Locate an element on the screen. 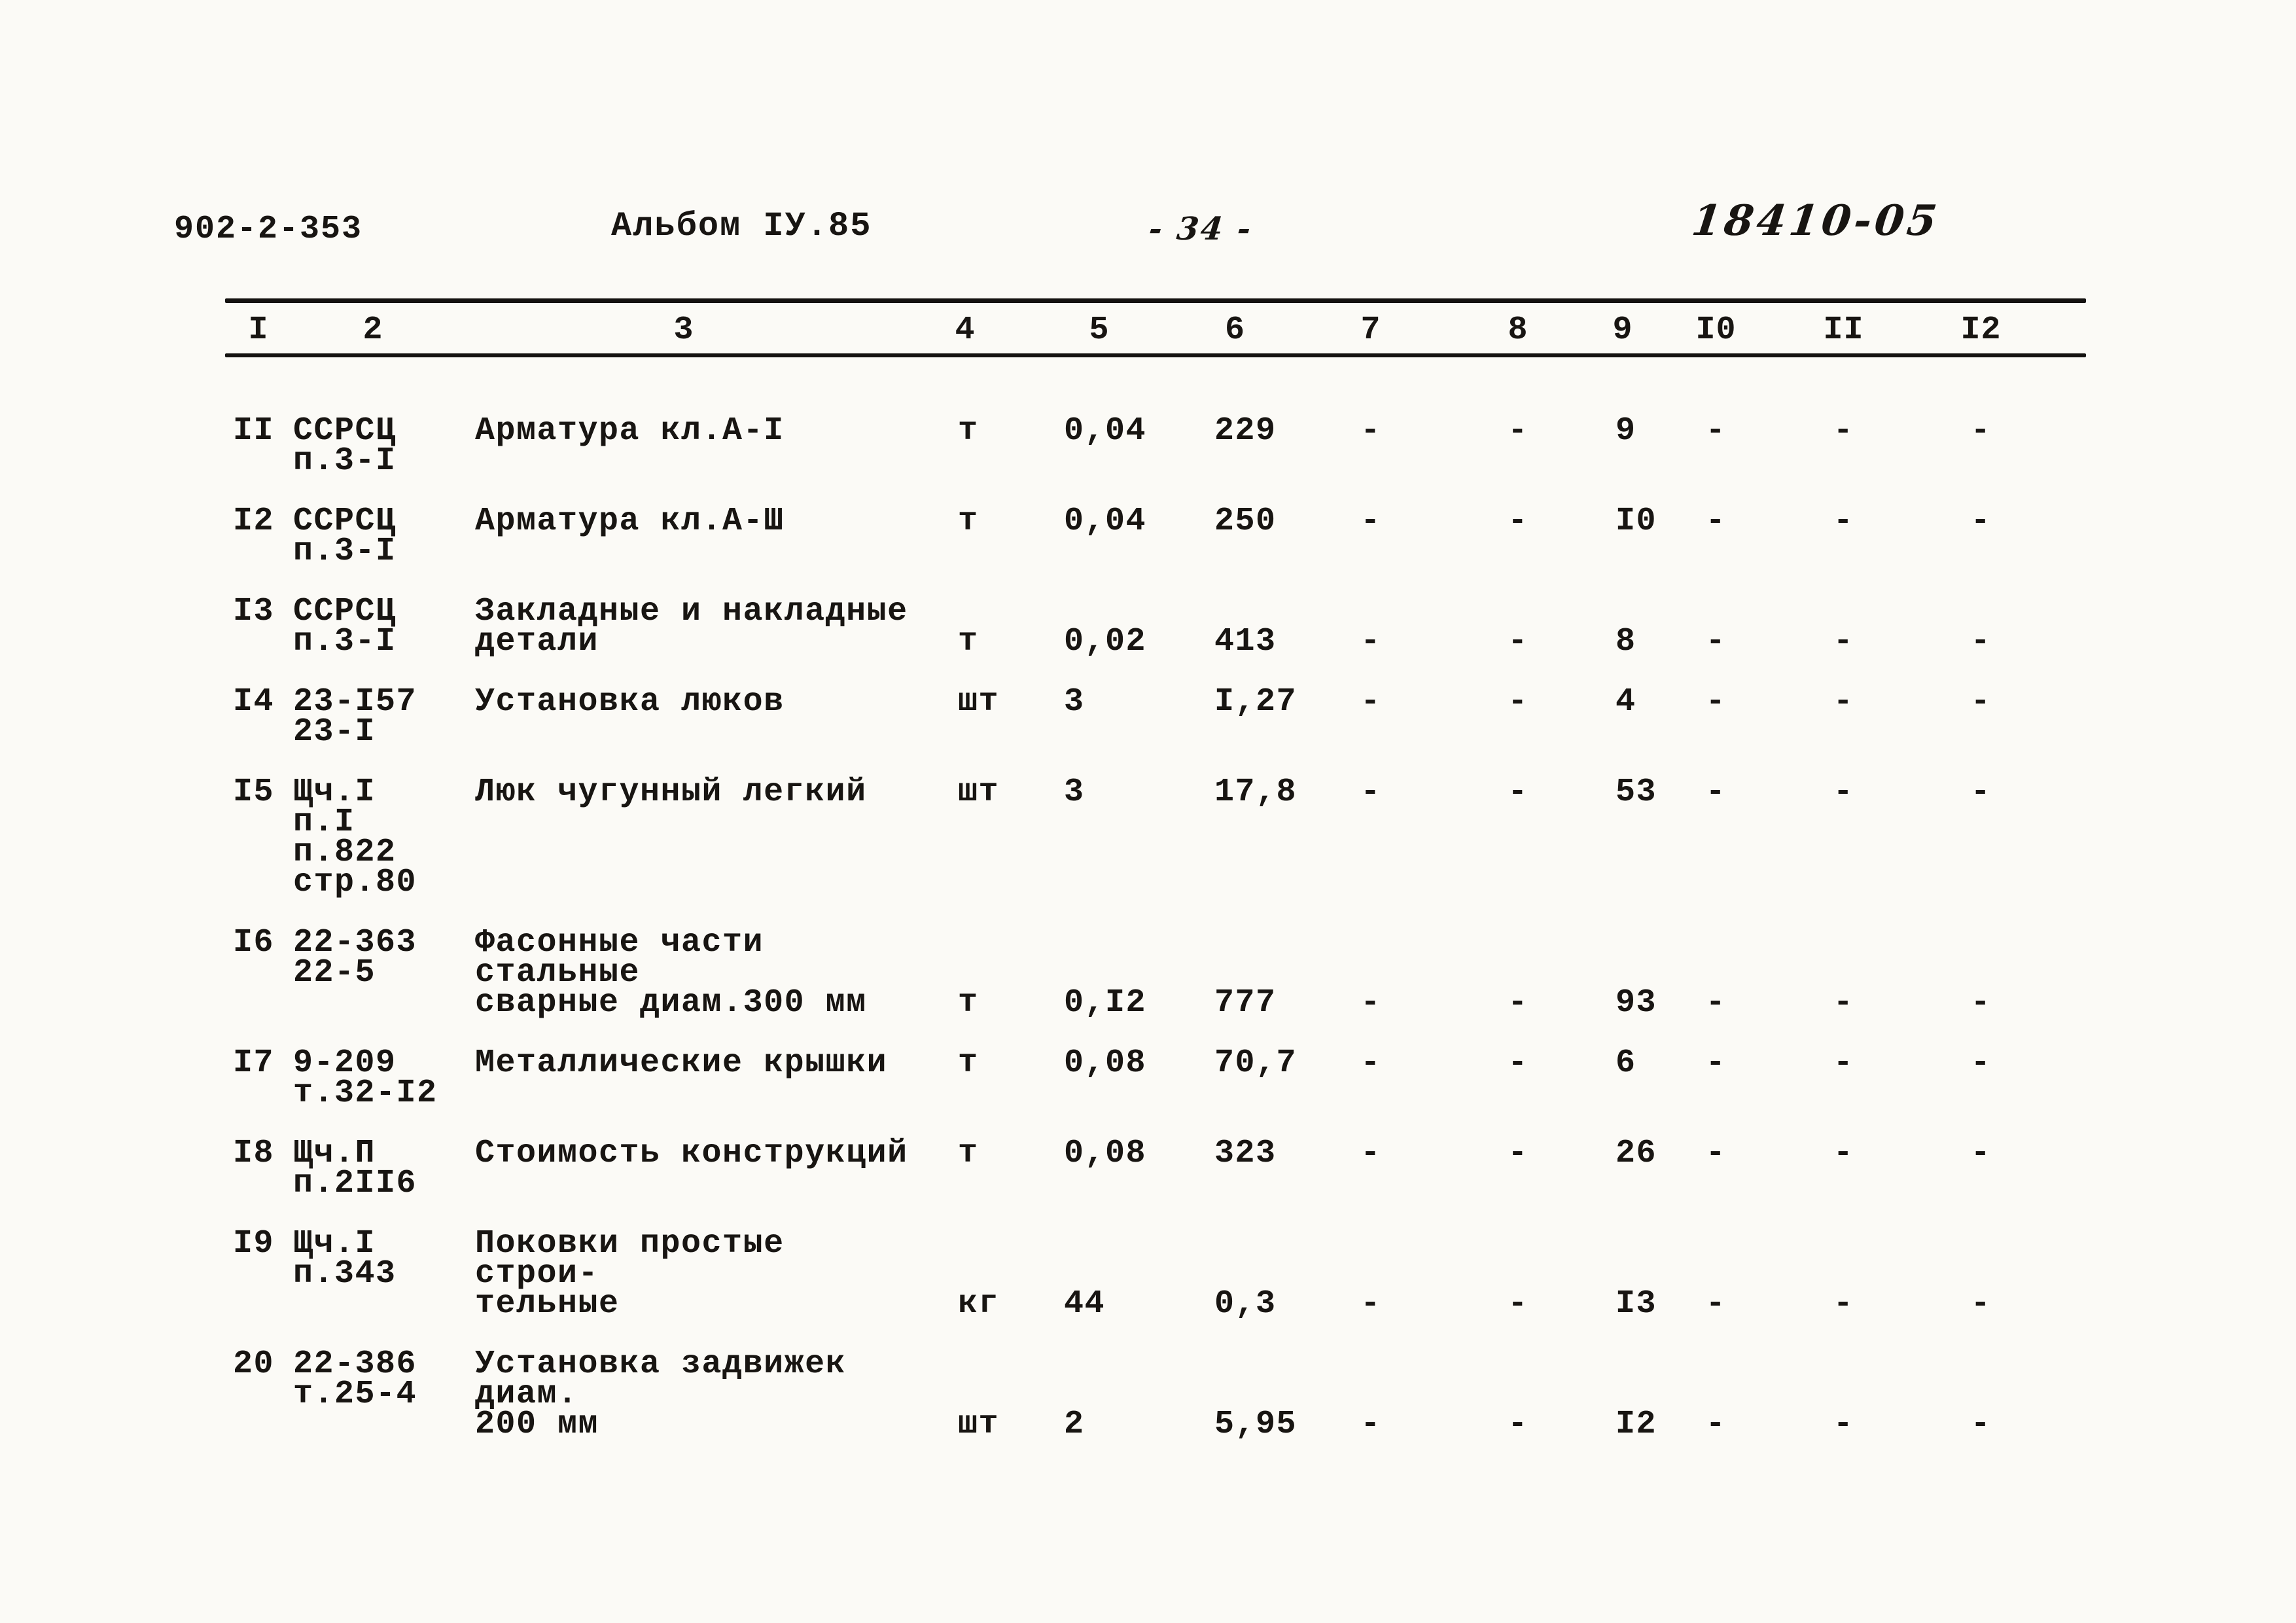  column-header: I0 is located at coordinates (1716, 330).